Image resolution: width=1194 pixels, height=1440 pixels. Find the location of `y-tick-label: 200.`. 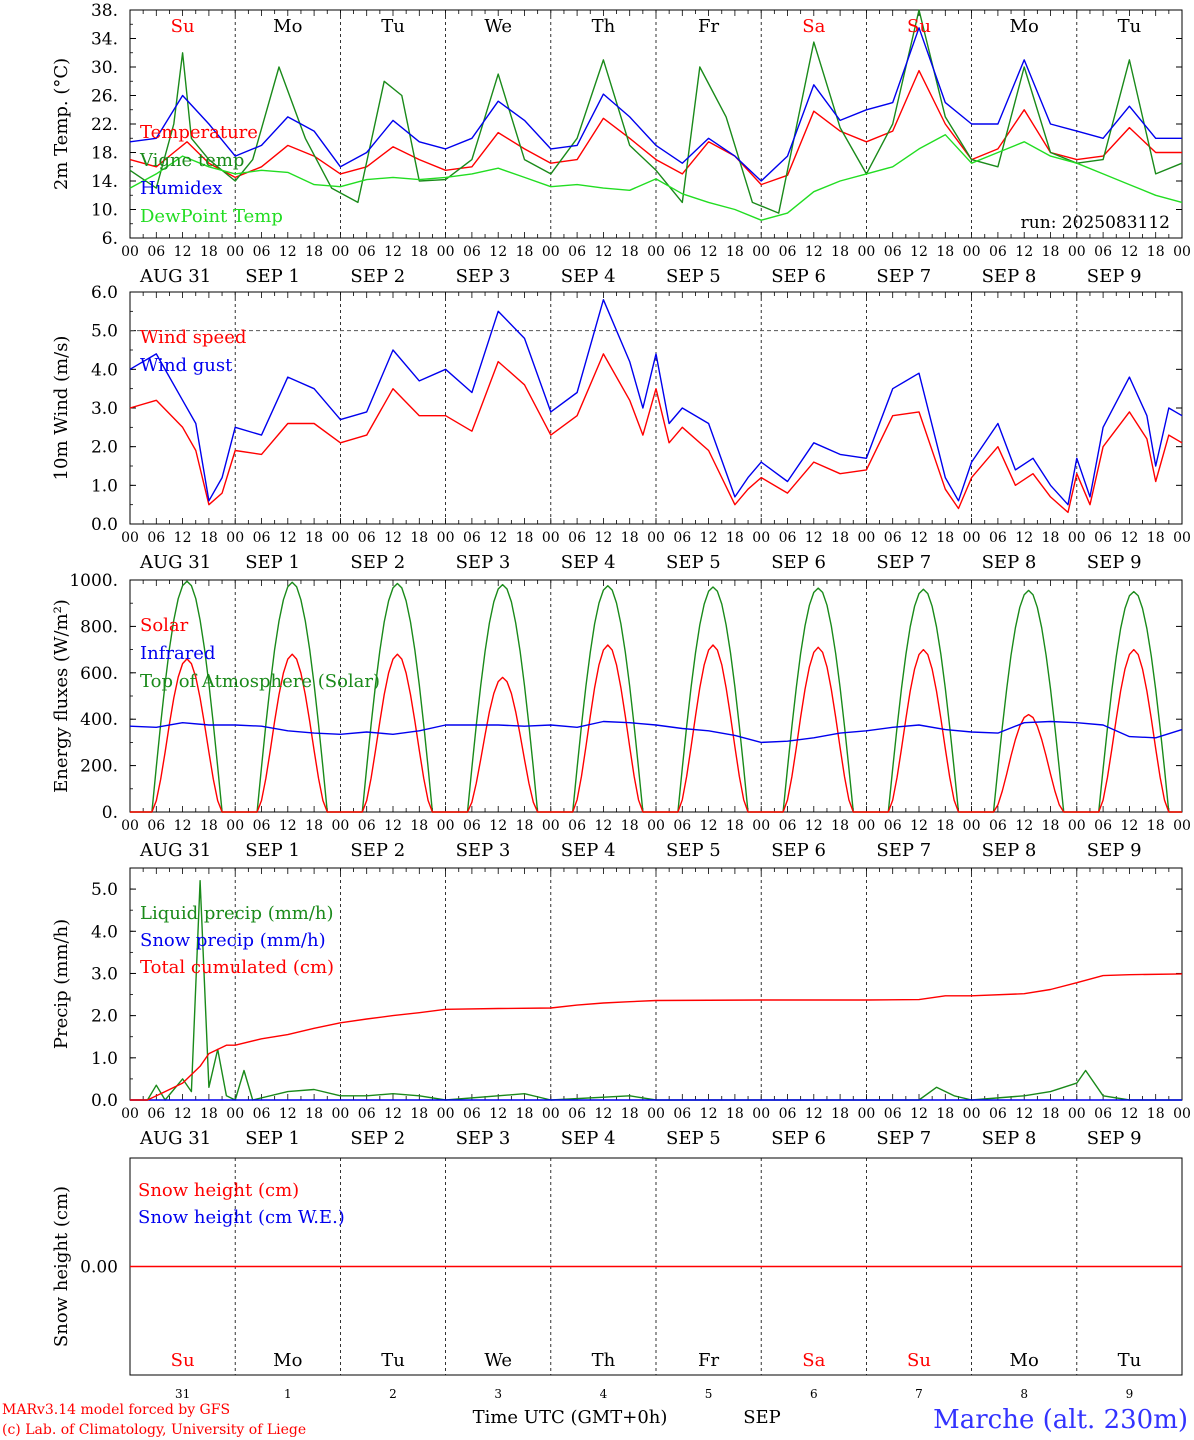

y-tick-label: 200. is located at coordinates (99, 767).